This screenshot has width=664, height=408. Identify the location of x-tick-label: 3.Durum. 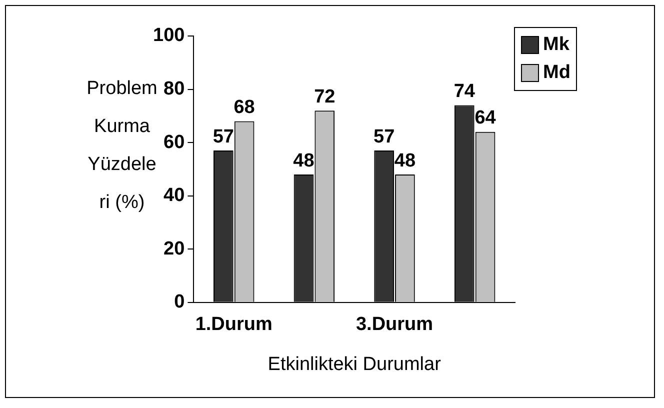
(395, 325).